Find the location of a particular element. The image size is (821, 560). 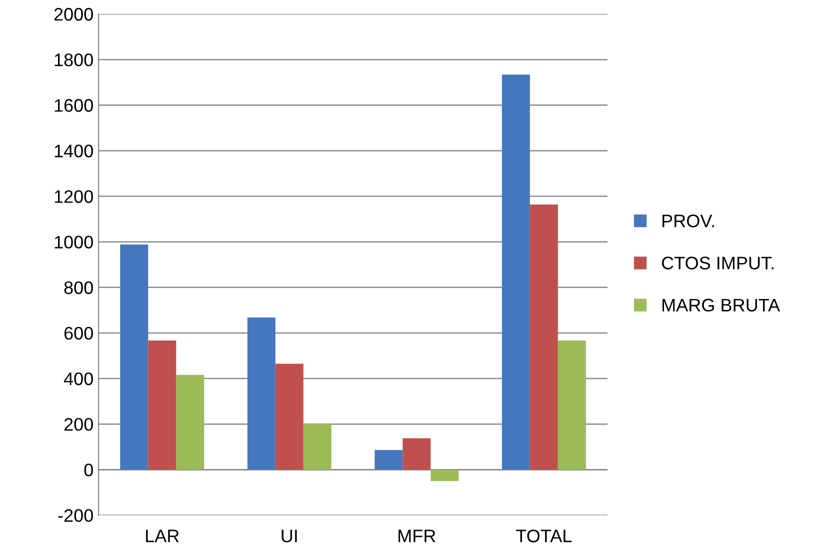

x-tick-label: UI is located at coordinates (289, 536).